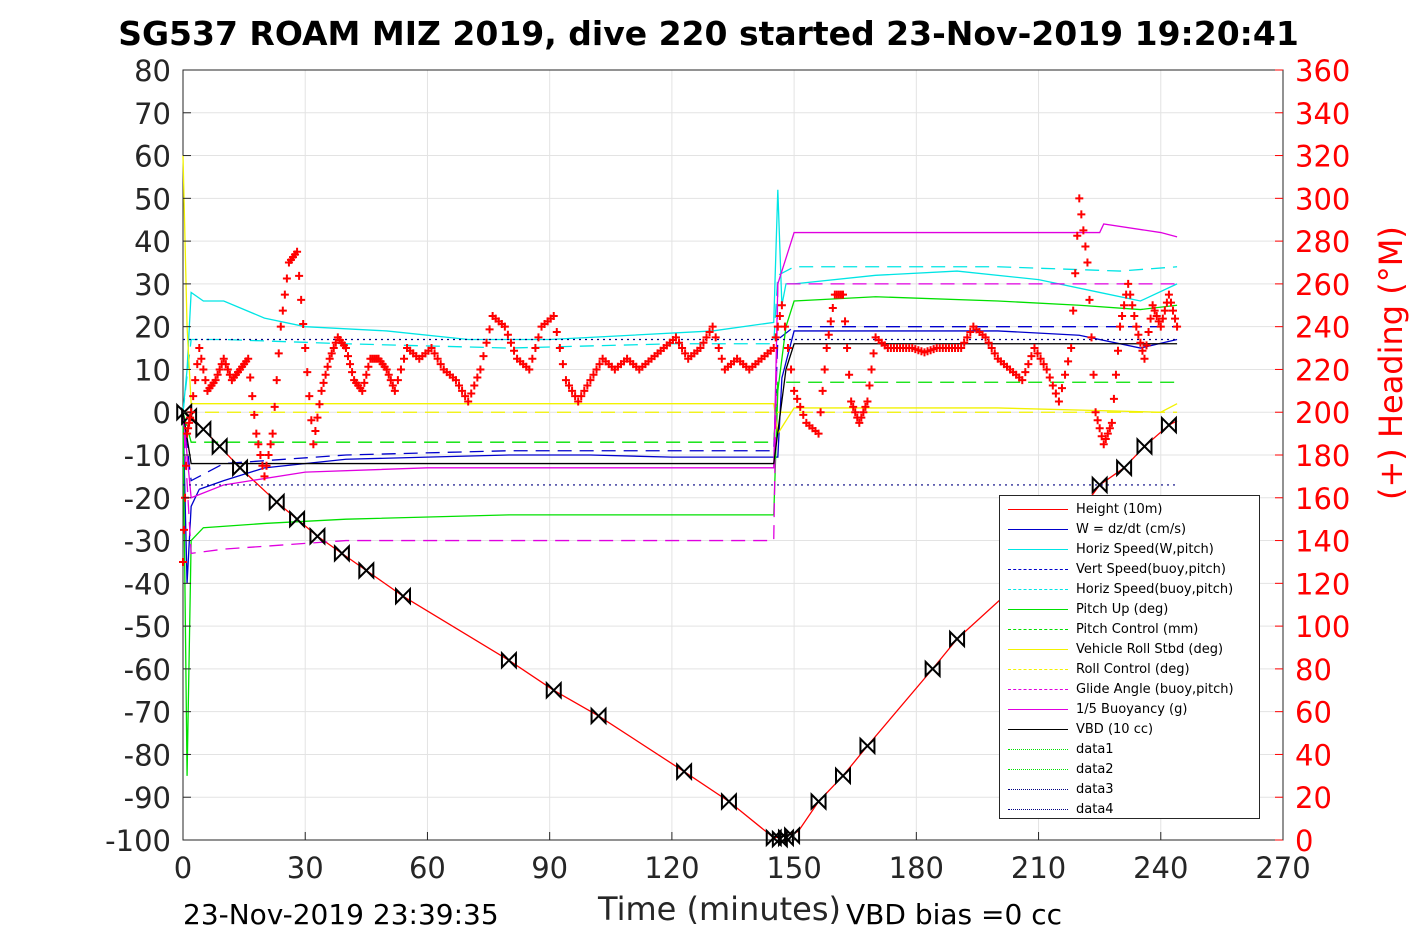  I want to click on y-tick-label: 70, so click(152, 114).